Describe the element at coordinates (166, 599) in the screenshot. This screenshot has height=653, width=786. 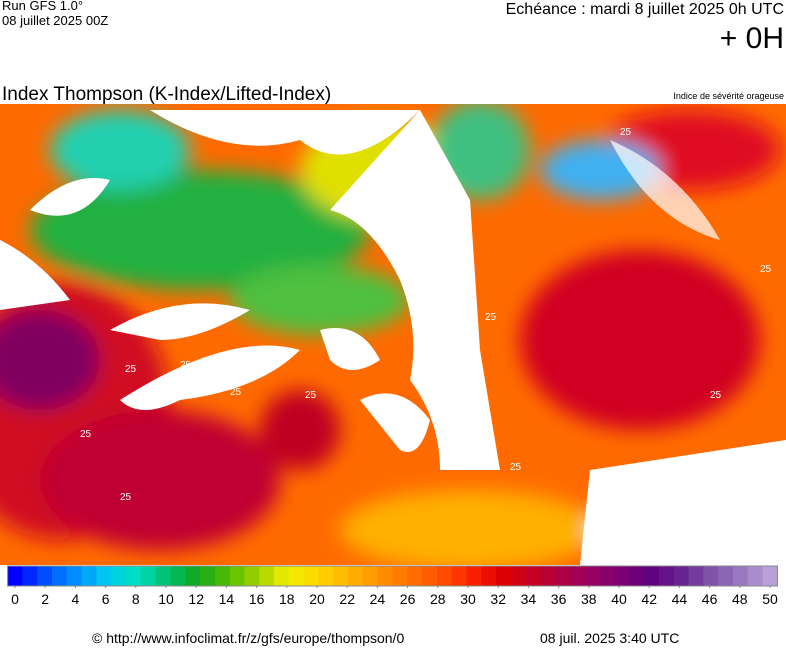
I see `colorbar-tick-label: 10` at that location.